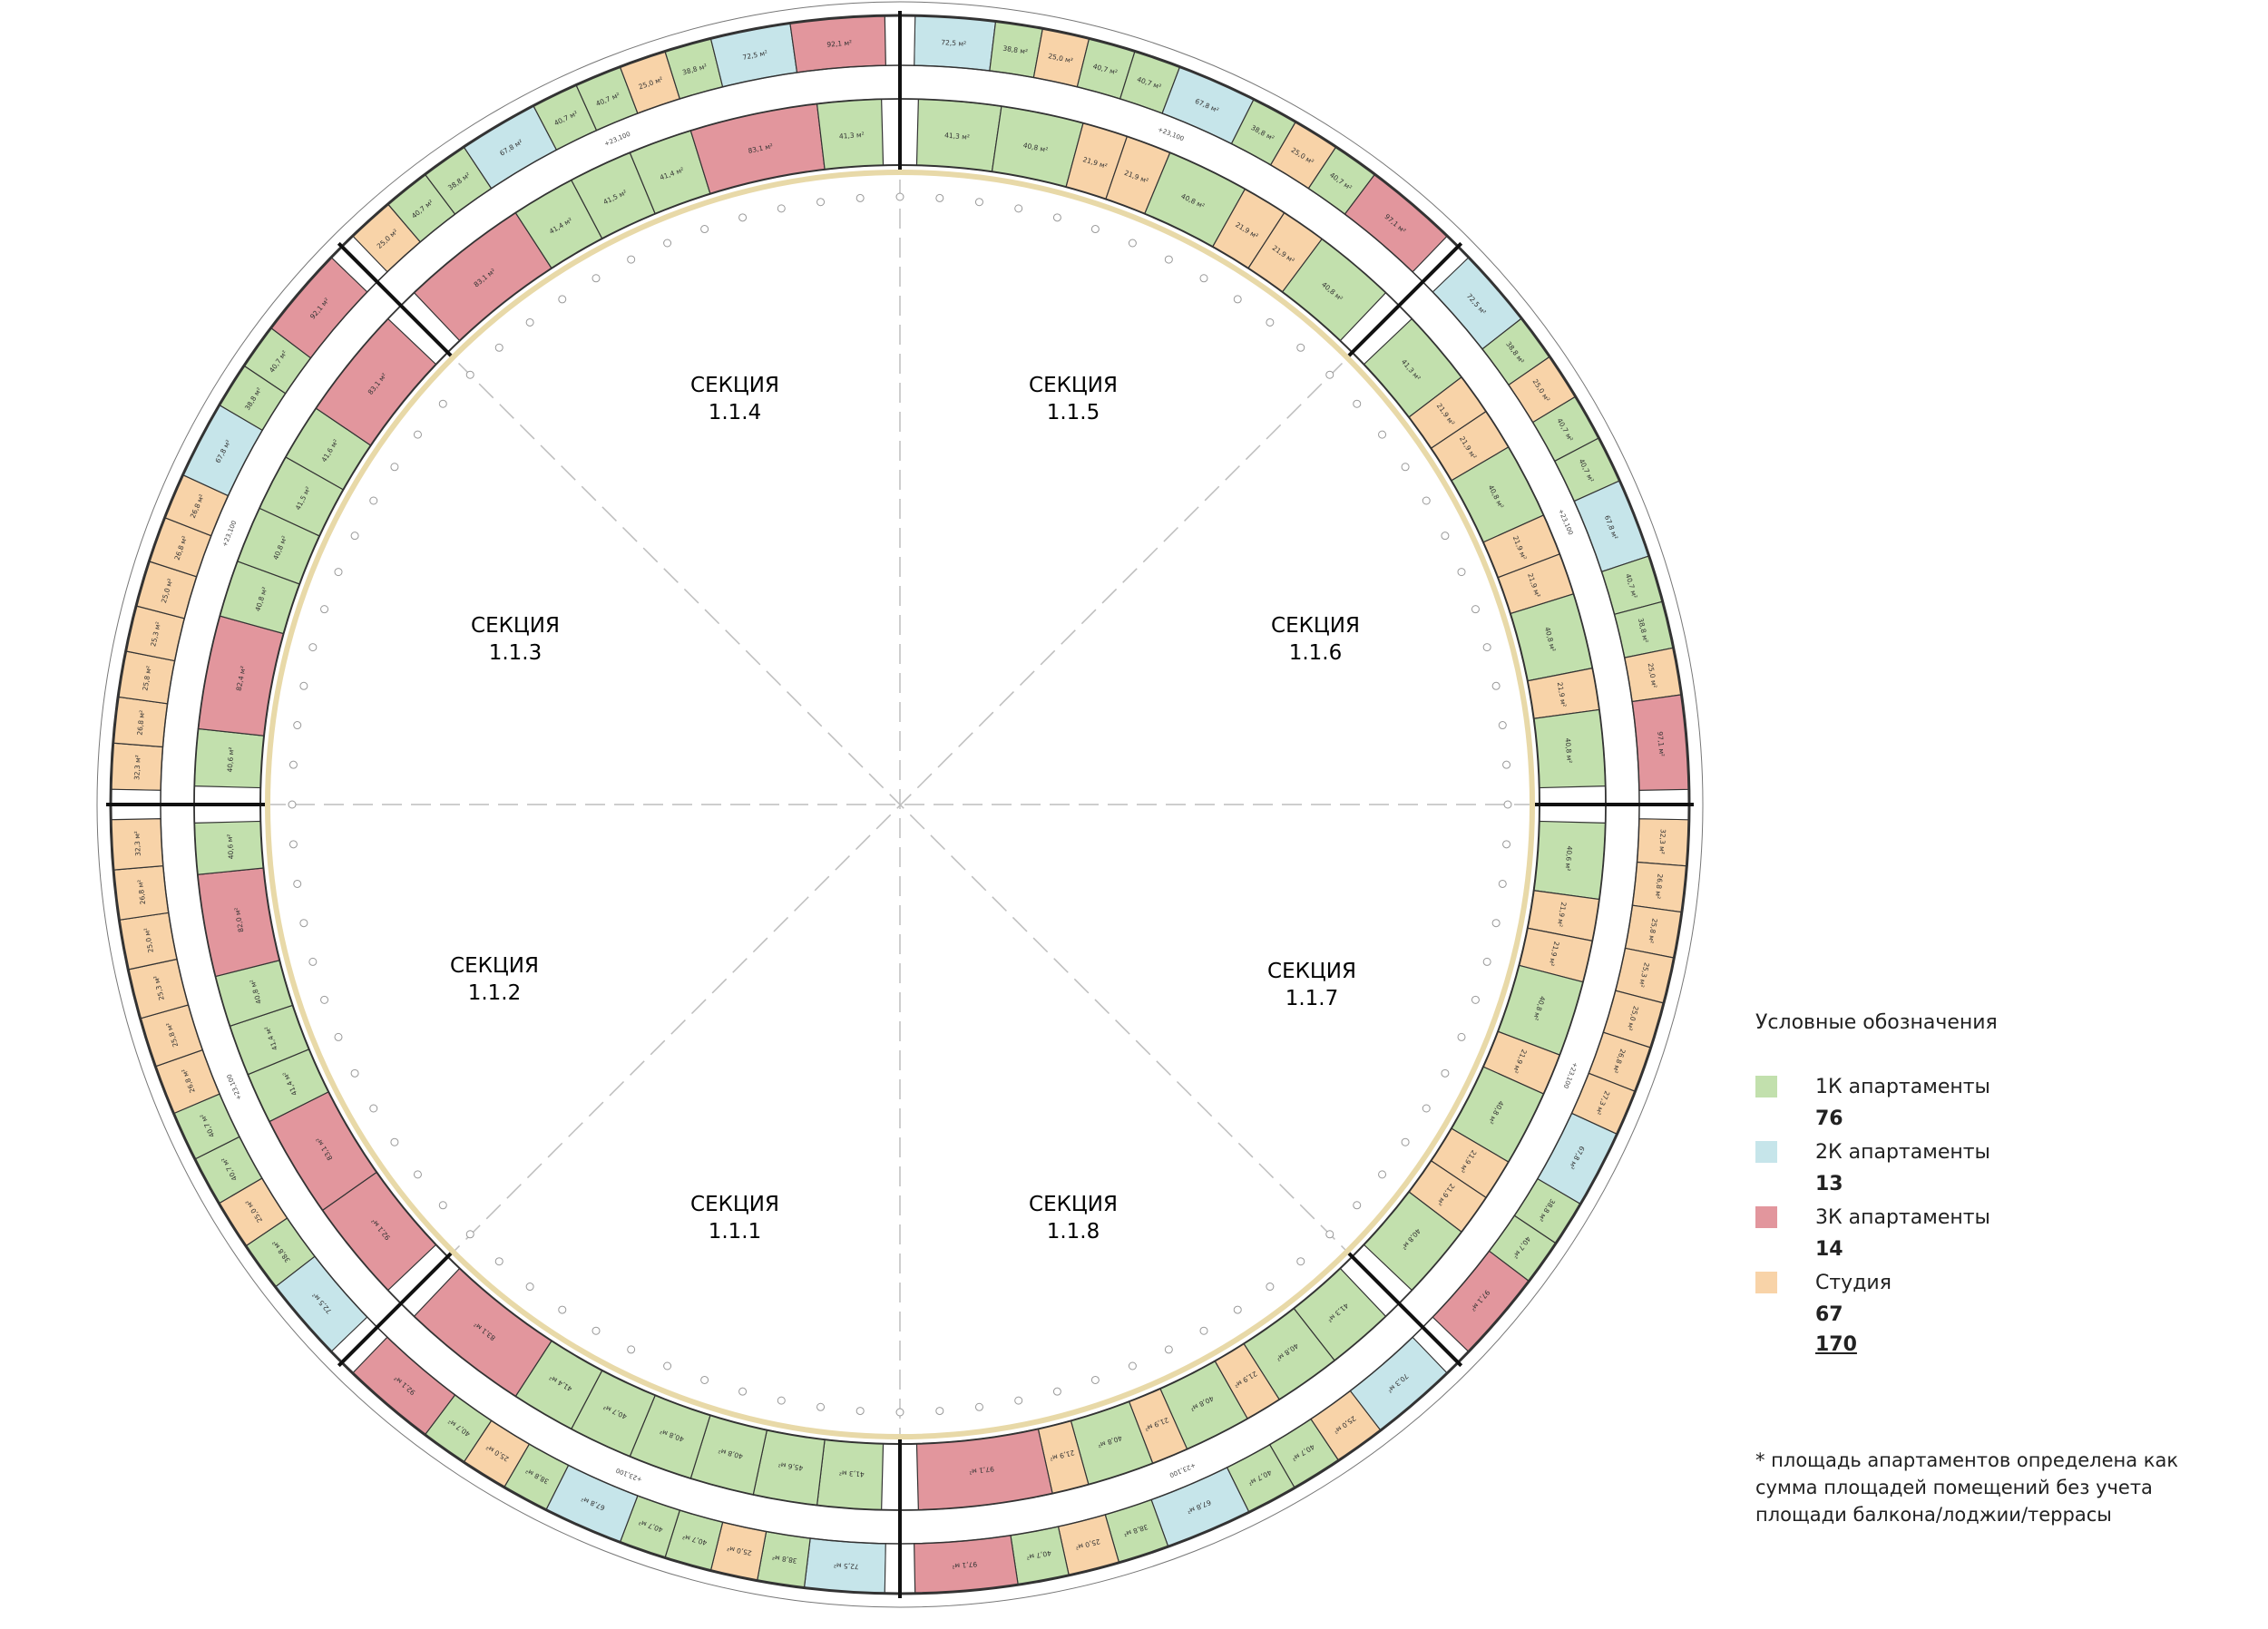 Image resolution: width=2268 pixels, height=1629 pixels. What do you see at coordinates (908, 40) in the screenshot?
I see `stair-core` at bounding box center [908, 40].